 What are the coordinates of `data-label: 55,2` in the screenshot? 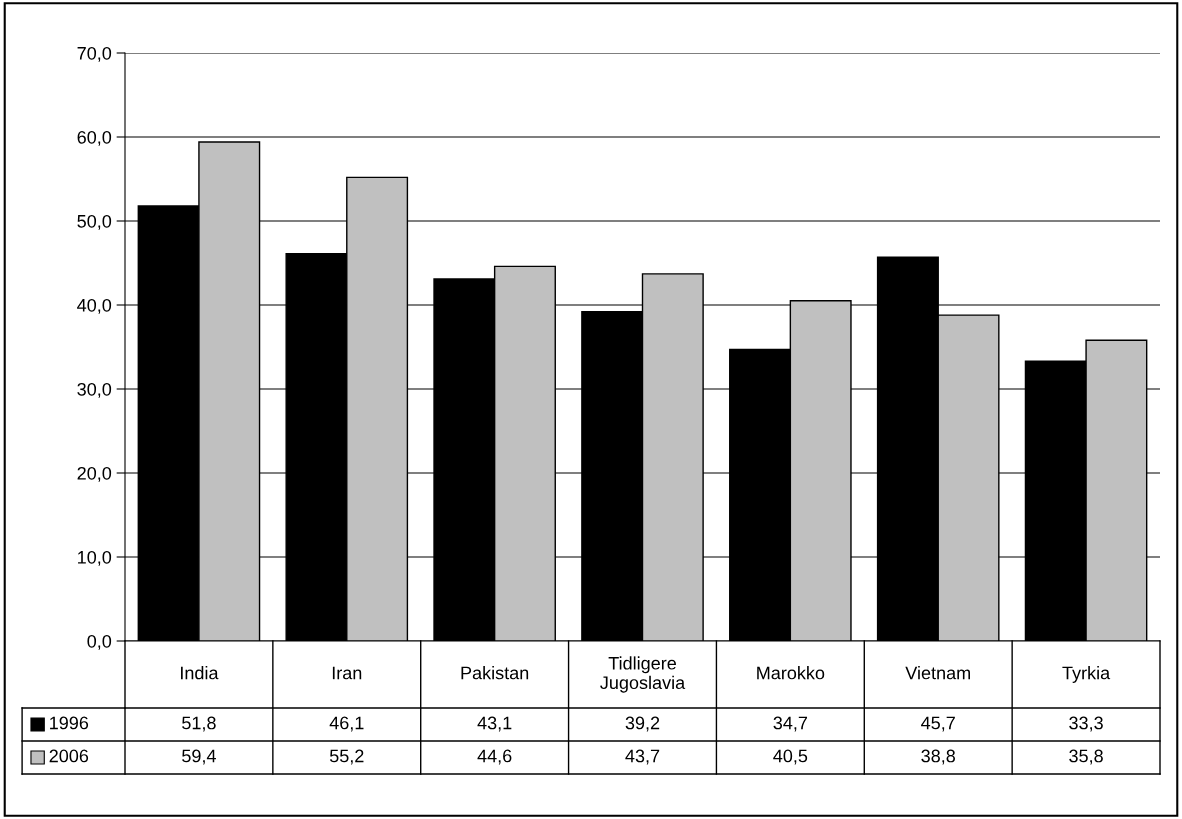 It's located at (346, 757).